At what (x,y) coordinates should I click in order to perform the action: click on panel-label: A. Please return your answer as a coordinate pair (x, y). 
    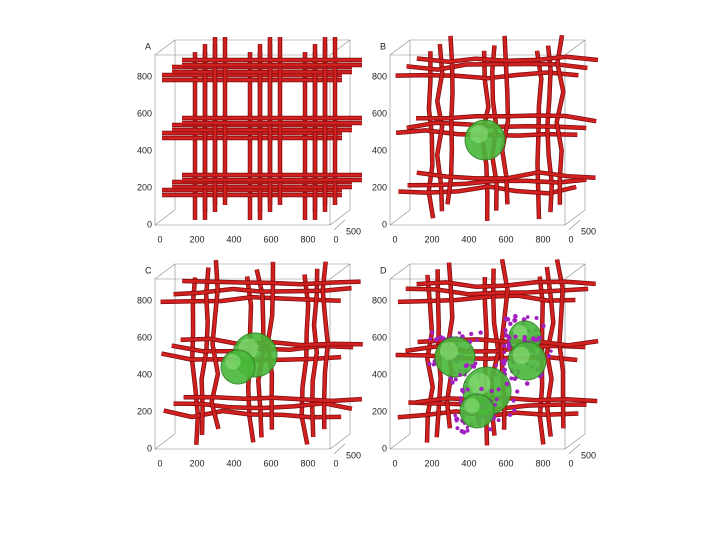
    Looking at the image, I should click on (148, 46).